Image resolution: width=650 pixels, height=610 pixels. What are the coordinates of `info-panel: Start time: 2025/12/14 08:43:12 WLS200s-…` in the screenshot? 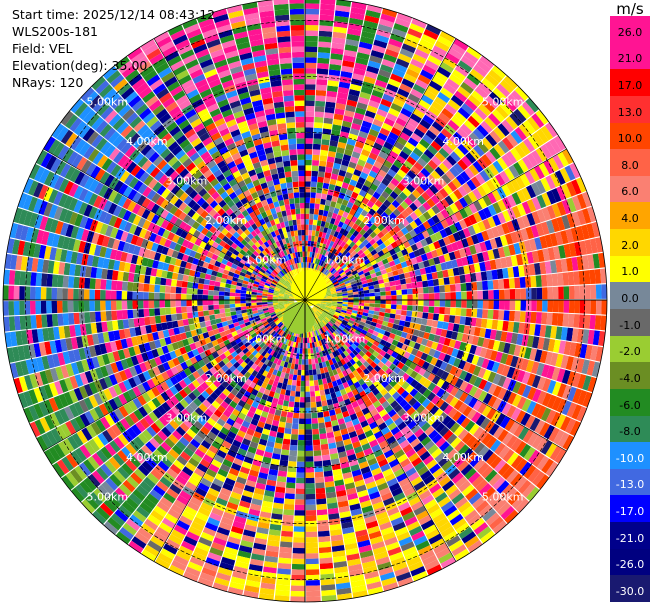 It's located at (113, 48).